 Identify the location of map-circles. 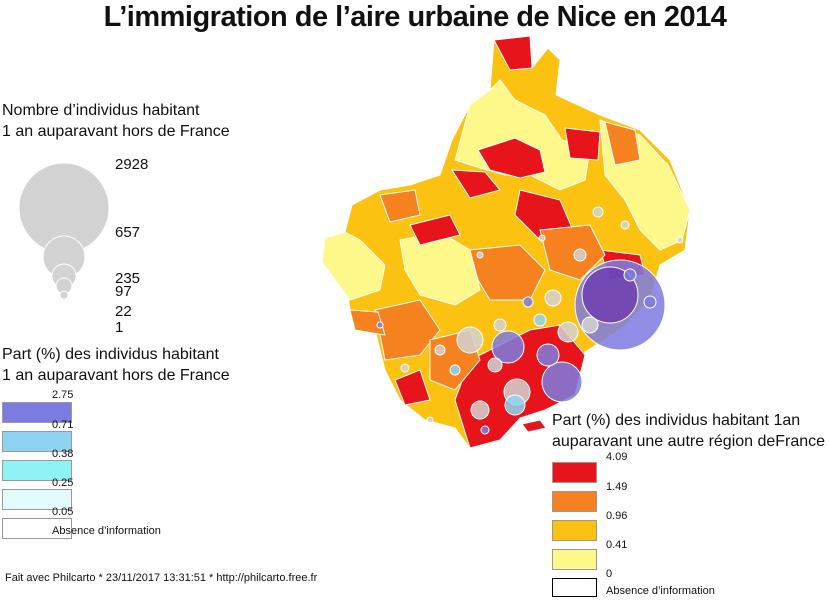
(530, 320).